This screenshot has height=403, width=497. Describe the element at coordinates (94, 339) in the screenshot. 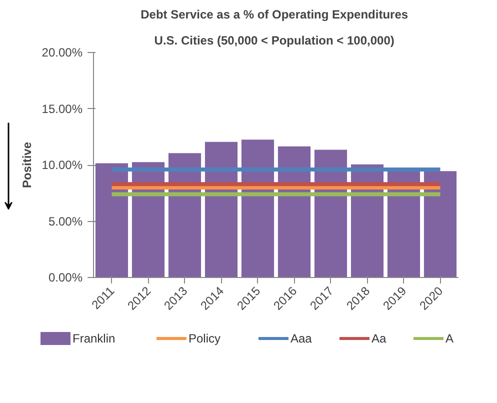

I see `legend-label: Franklin` at that location.